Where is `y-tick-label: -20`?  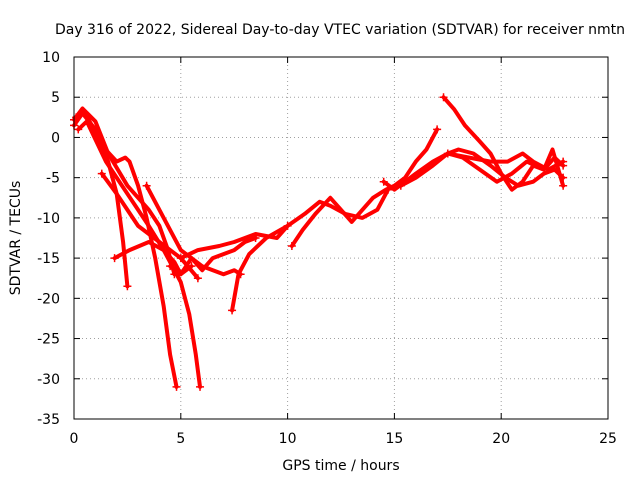
y-tick-label: -20 is located at coordinates (48, 299).